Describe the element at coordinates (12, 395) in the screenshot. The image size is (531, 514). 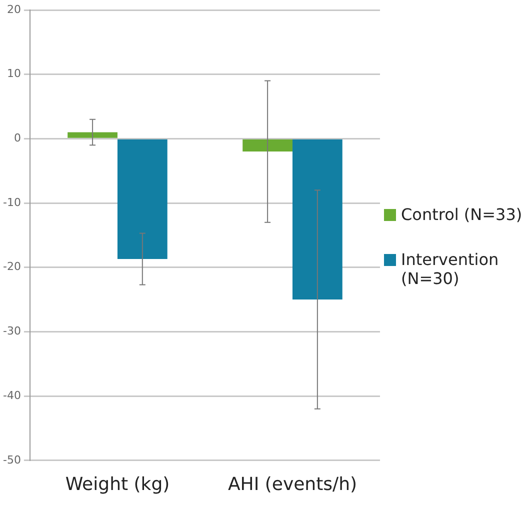
I see `y-tick-label: -40` at that location.